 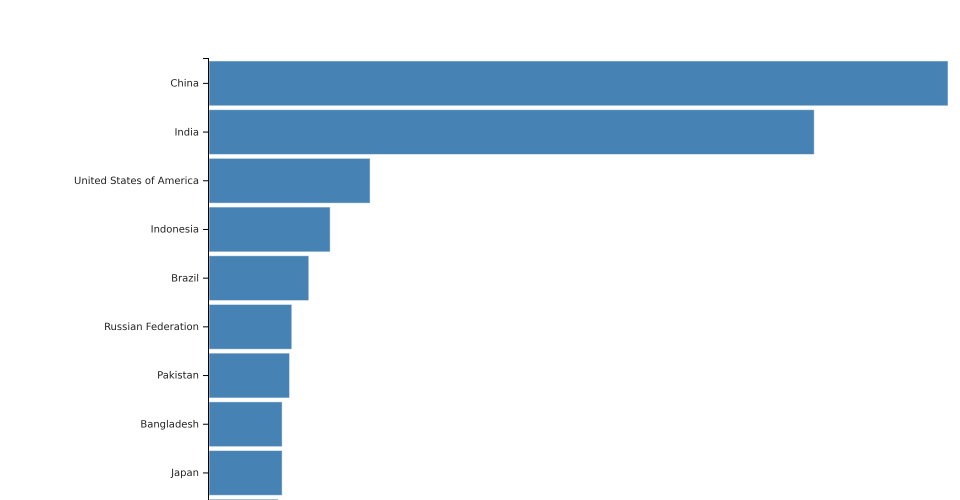 I want to click on y-tick-label: Bangladesh, so click(x=169, y=424).